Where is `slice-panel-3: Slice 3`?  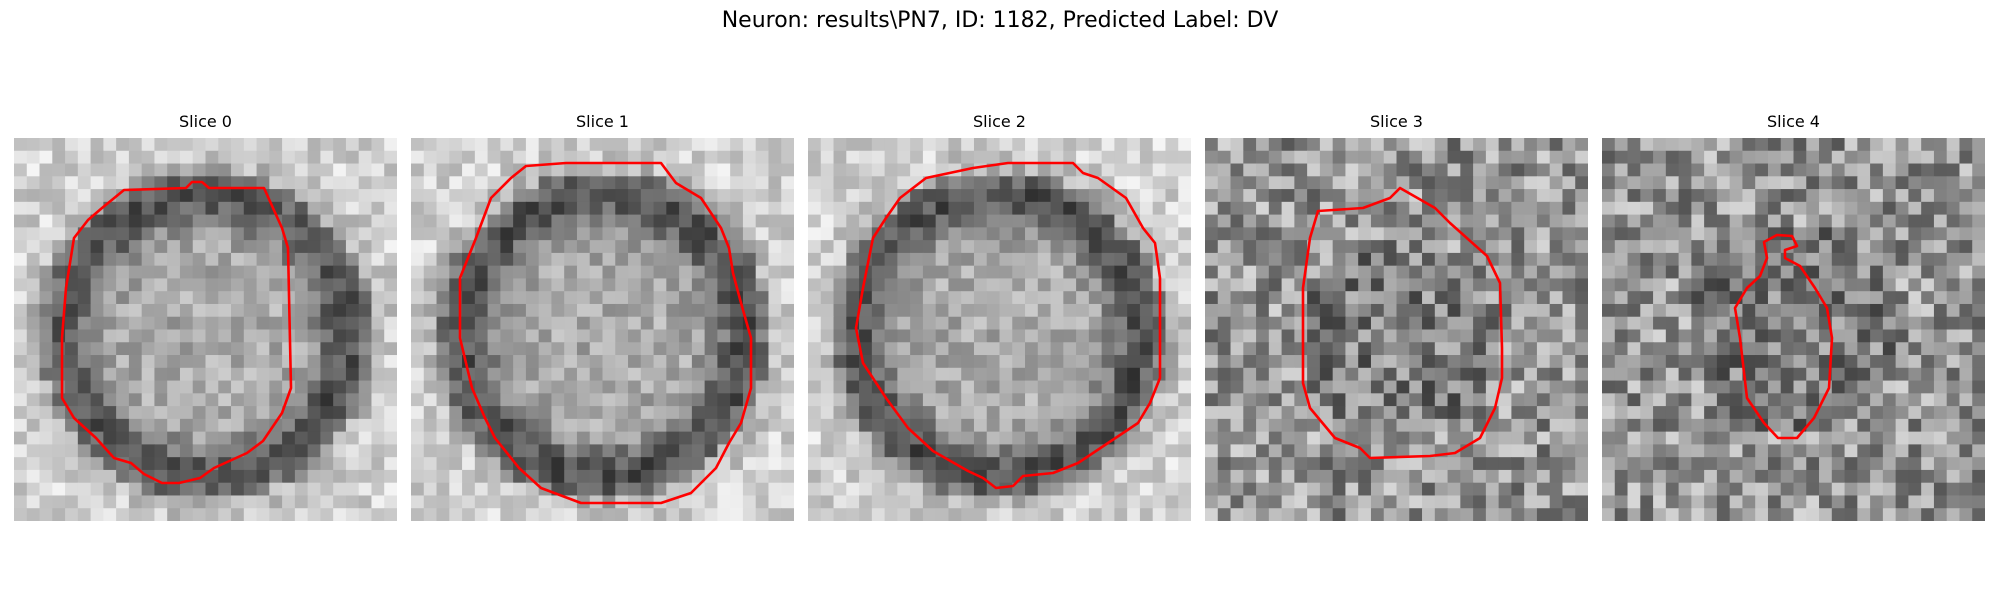 slice-panel-3: Slice 3 is located at coordinates (1396, 315).